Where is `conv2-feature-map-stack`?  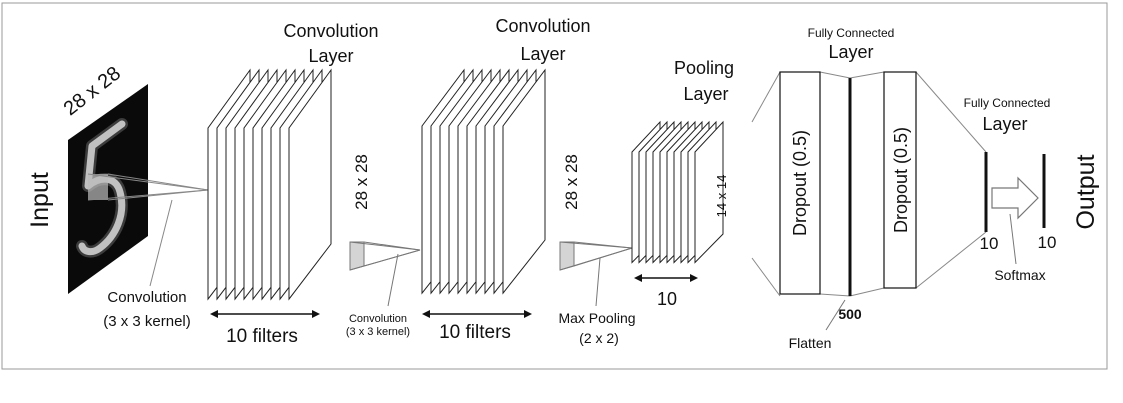 conv2-feature-map-stack is located at coordinates (483, 181).